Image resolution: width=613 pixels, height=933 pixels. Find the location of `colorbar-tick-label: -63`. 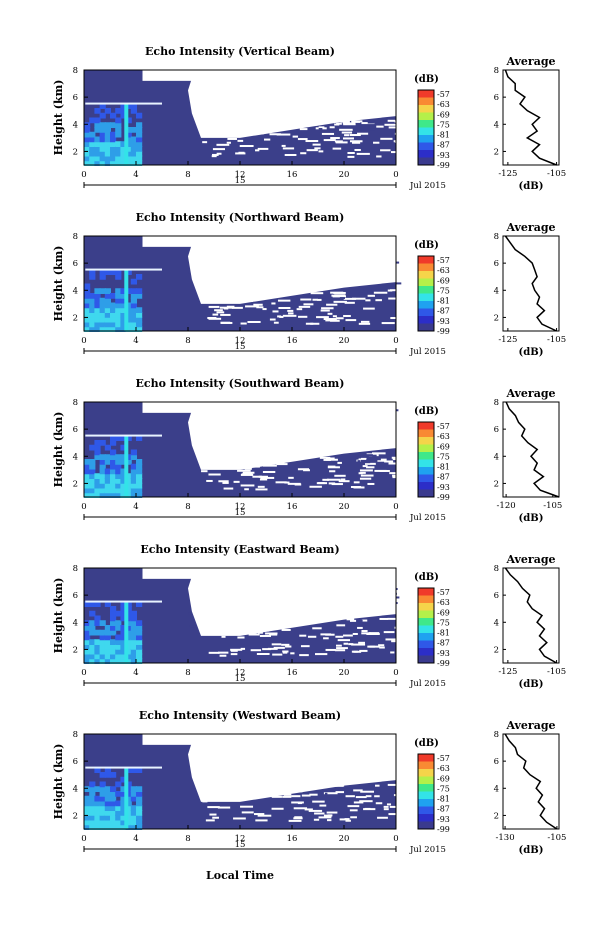

colorbar-tick-label: -63 is located at coordinates (443, 104).